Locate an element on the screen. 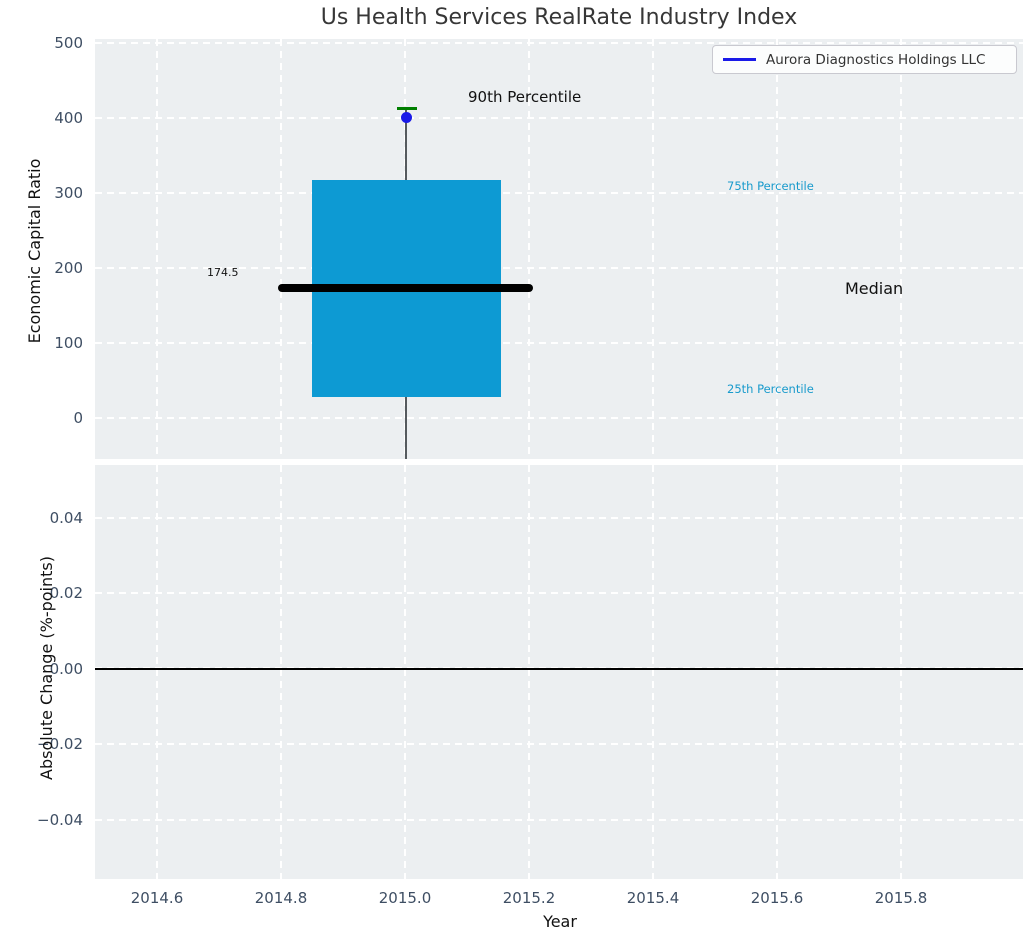 This screenshot has height=942, width=1034. legend-label: Aurora Diagnostics Holdings LLC is located at coordinates (876, 59).